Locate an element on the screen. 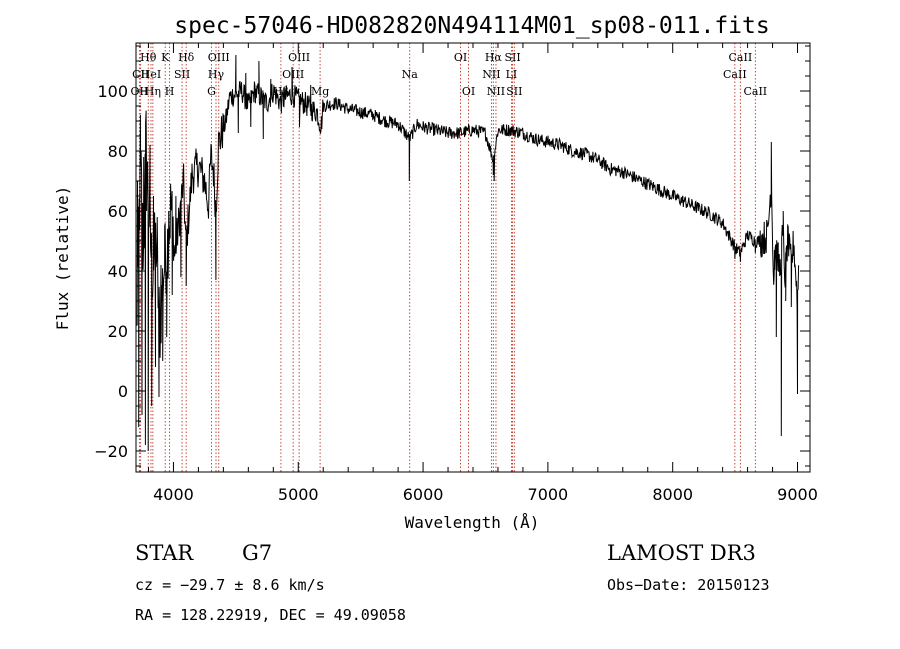  line-label-HeI: HeI is located at coordinates (151, 74).